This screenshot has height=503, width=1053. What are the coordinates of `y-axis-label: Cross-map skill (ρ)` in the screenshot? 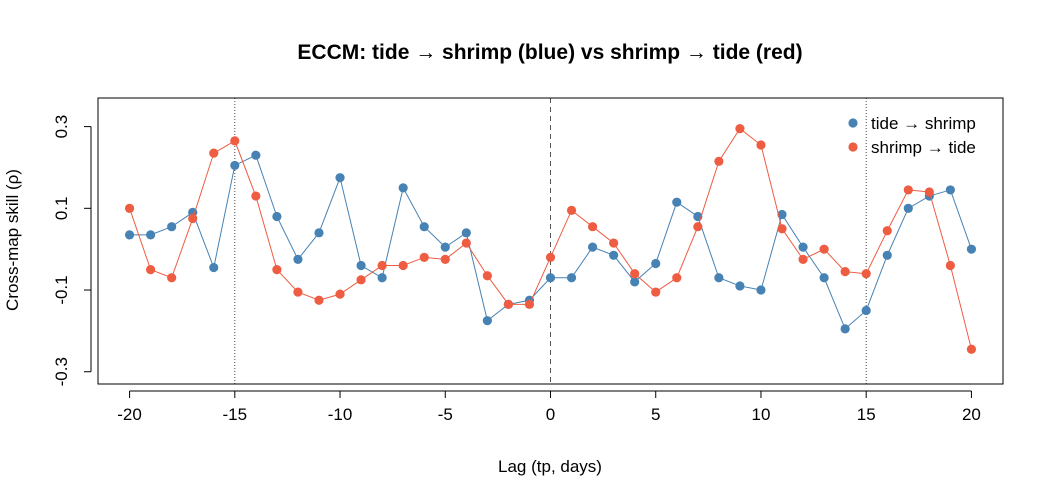 It's located at (12, 240).